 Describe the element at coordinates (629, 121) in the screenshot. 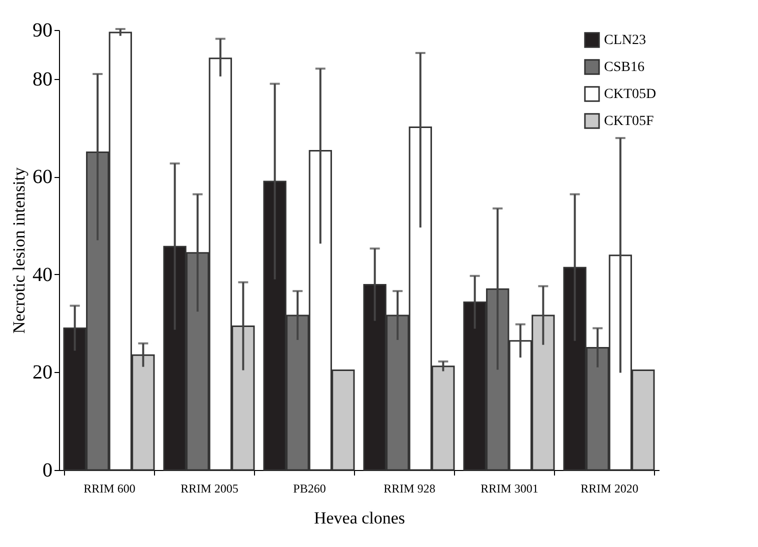

I see `legend-label: CKT05F` at that location.